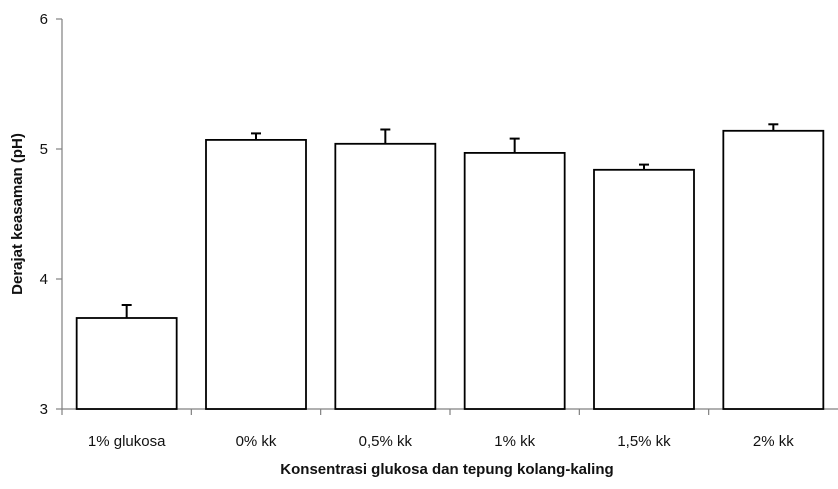  I want to click on x-axis: 1% glukosa 0% kk 0,5% kk 1% kk 1,5% kk 2% kk, so click(449, 429).